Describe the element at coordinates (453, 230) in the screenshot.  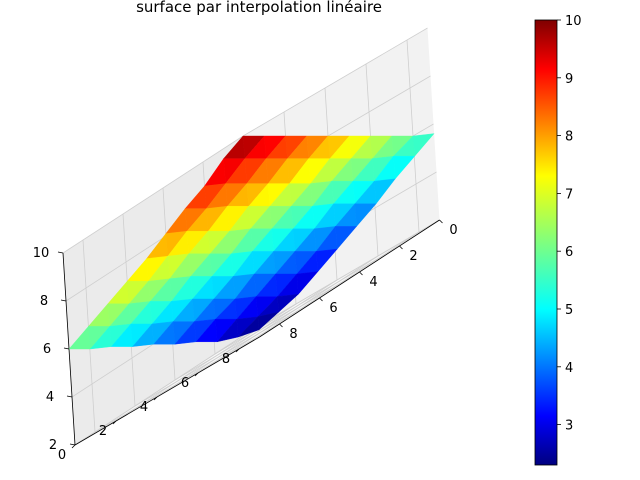
I see `x-tick-label: 0` at that location.